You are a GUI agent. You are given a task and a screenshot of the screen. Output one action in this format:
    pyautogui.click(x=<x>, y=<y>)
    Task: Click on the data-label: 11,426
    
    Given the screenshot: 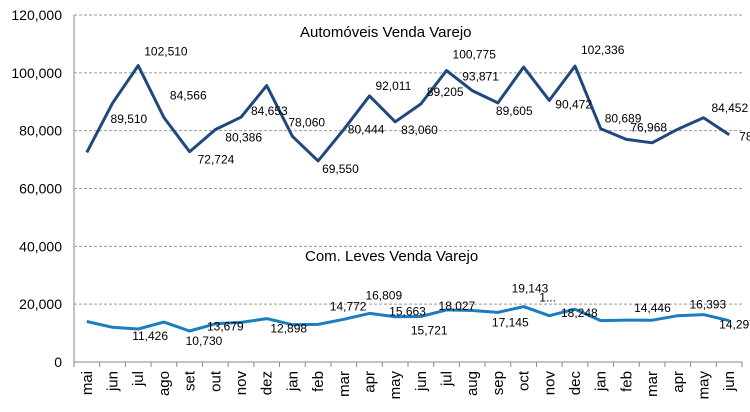 What is the action you would take?
    pyautogui.click(x=150, y=336)
    